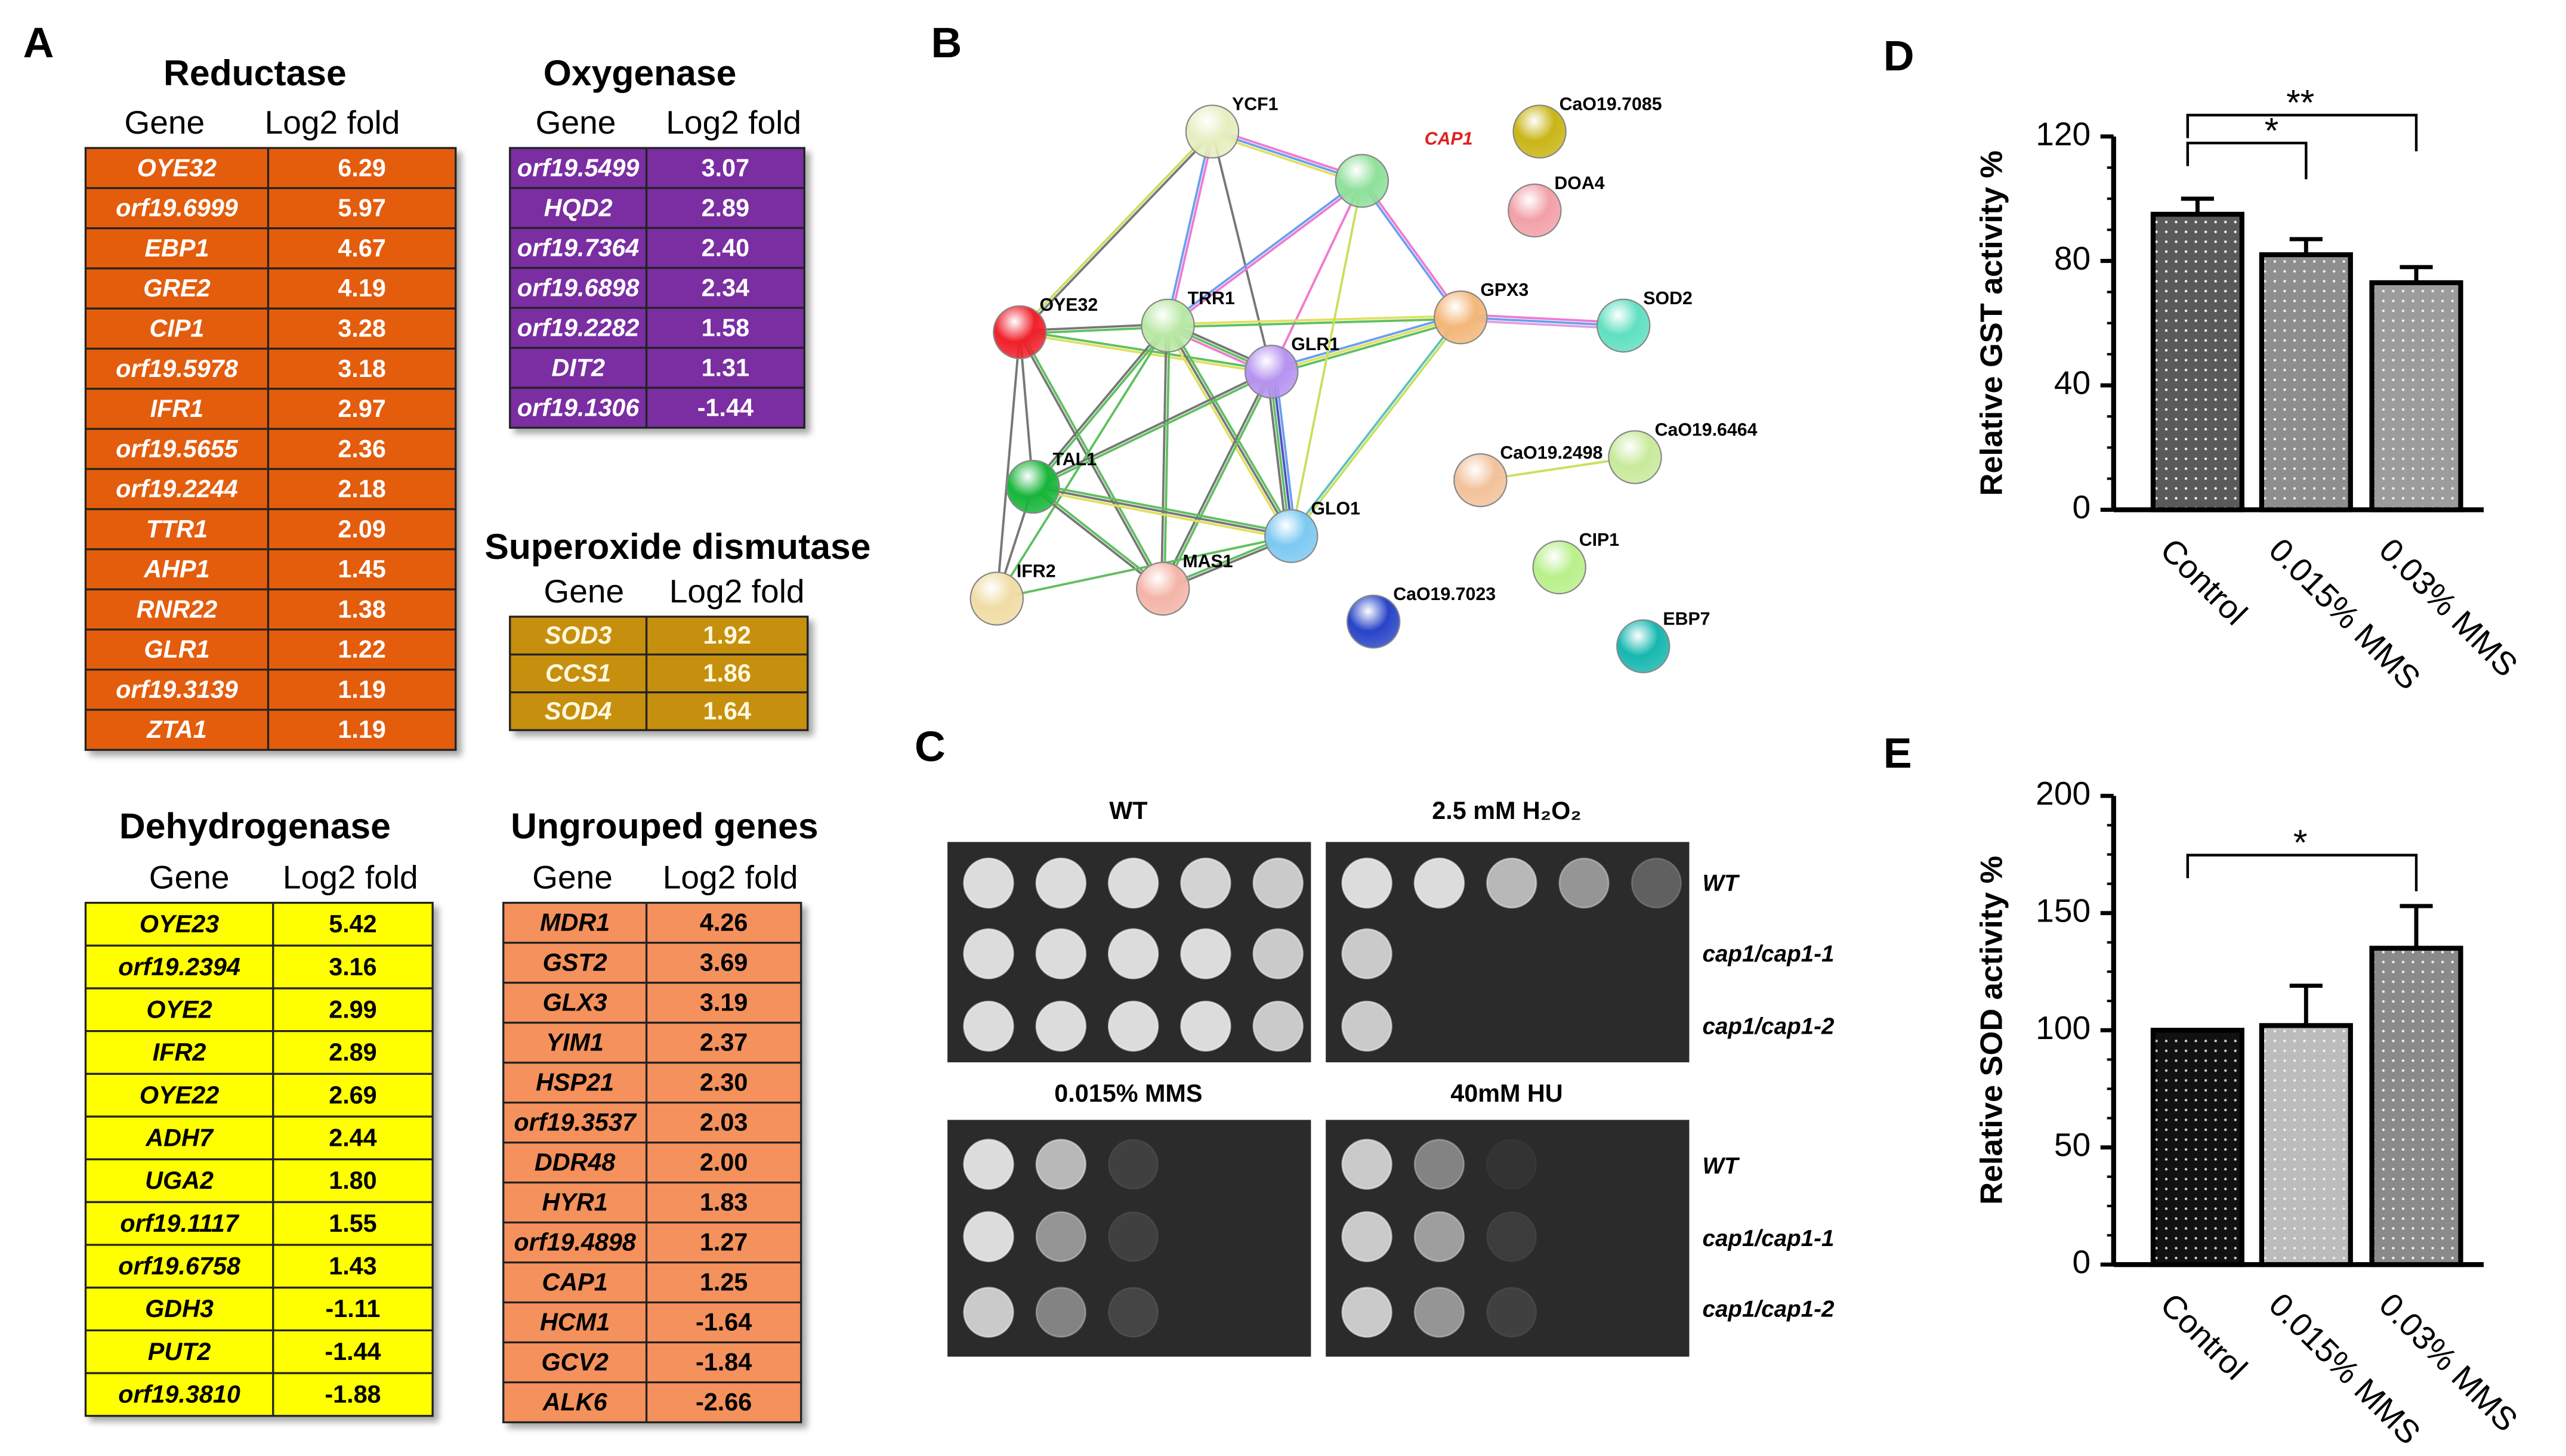  What do you see at coordinates (1207, 561) in the screenshot?
I see `node-label: MAS1` at bounding box center [1207, 561].